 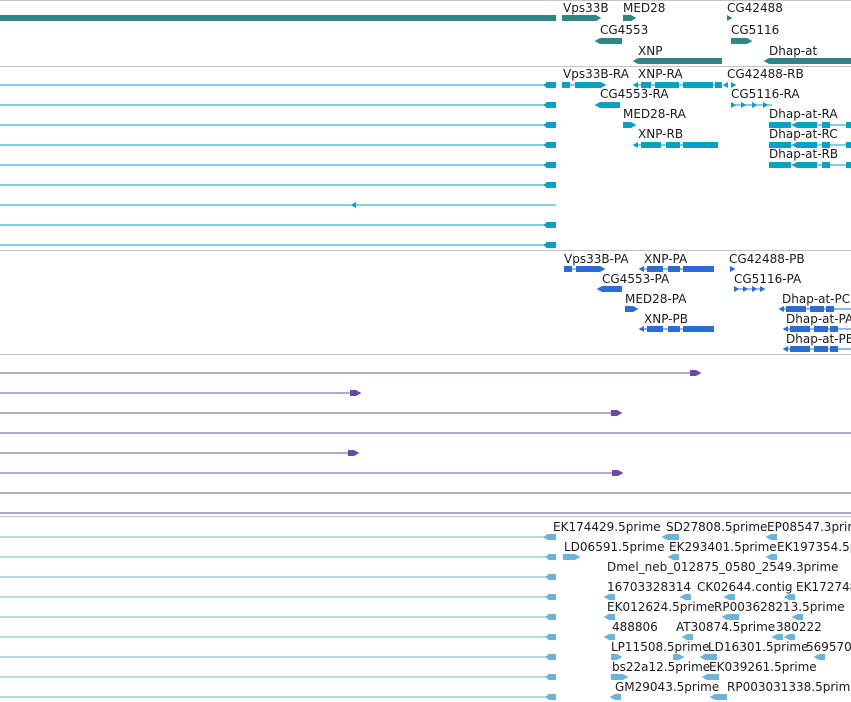 What do you see at coordinates (730, 18) in the screenshot?
I see `gene-marker` at bounding box center [730, 18].